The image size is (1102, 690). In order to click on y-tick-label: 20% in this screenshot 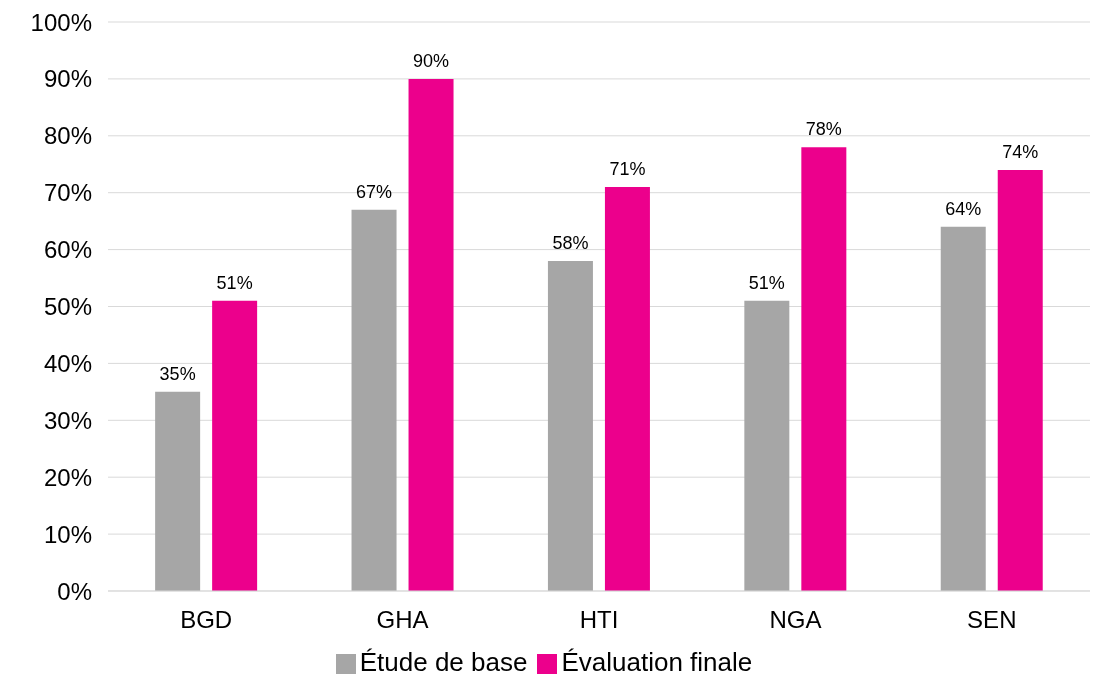, I will do `click(67, 477)`.